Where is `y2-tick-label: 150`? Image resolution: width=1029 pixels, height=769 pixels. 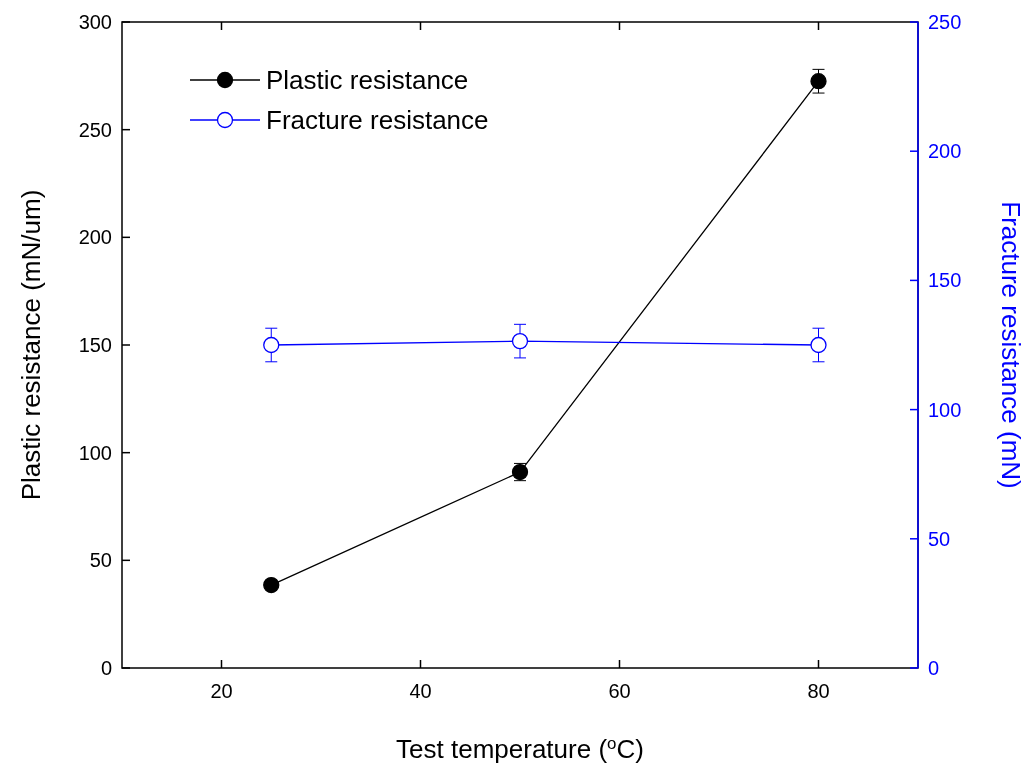
y2-tick-label: 150 is located at coordinates (945, 280).